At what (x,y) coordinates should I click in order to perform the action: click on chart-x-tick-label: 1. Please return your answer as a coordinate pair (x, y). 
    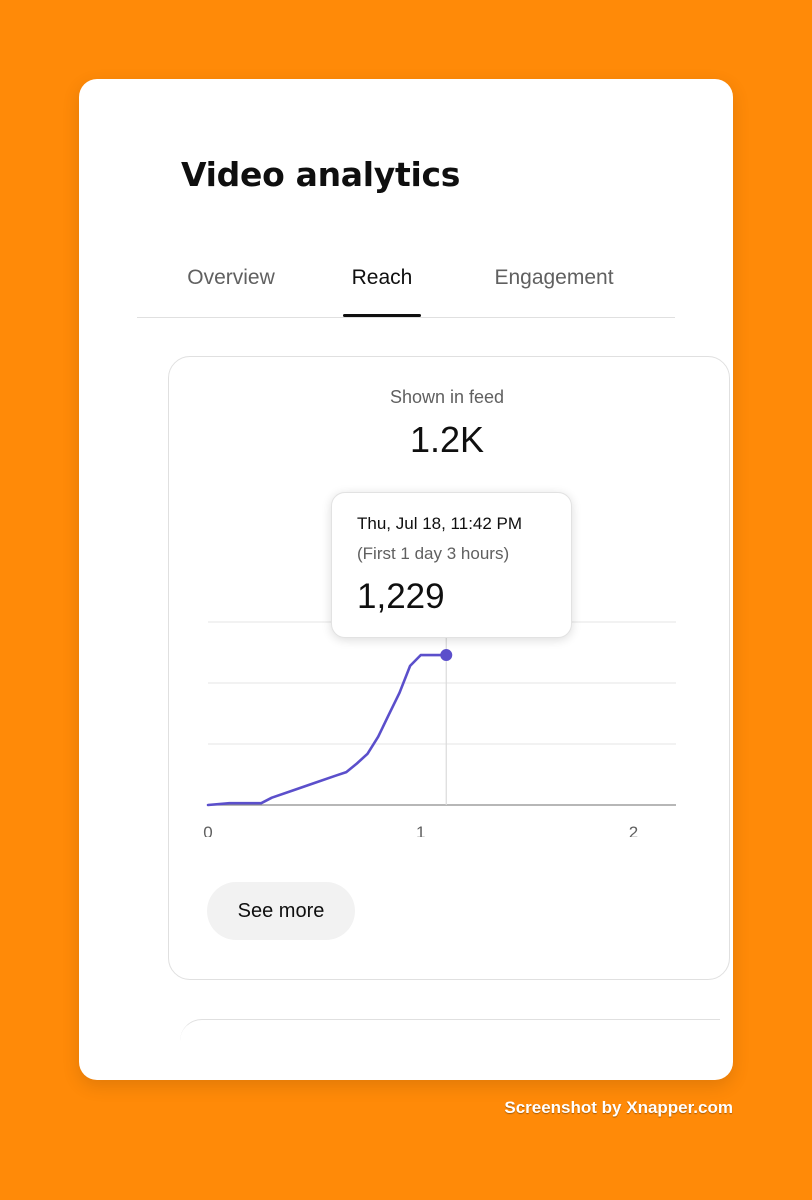
    Looking at the image, I should click on (420, 830).